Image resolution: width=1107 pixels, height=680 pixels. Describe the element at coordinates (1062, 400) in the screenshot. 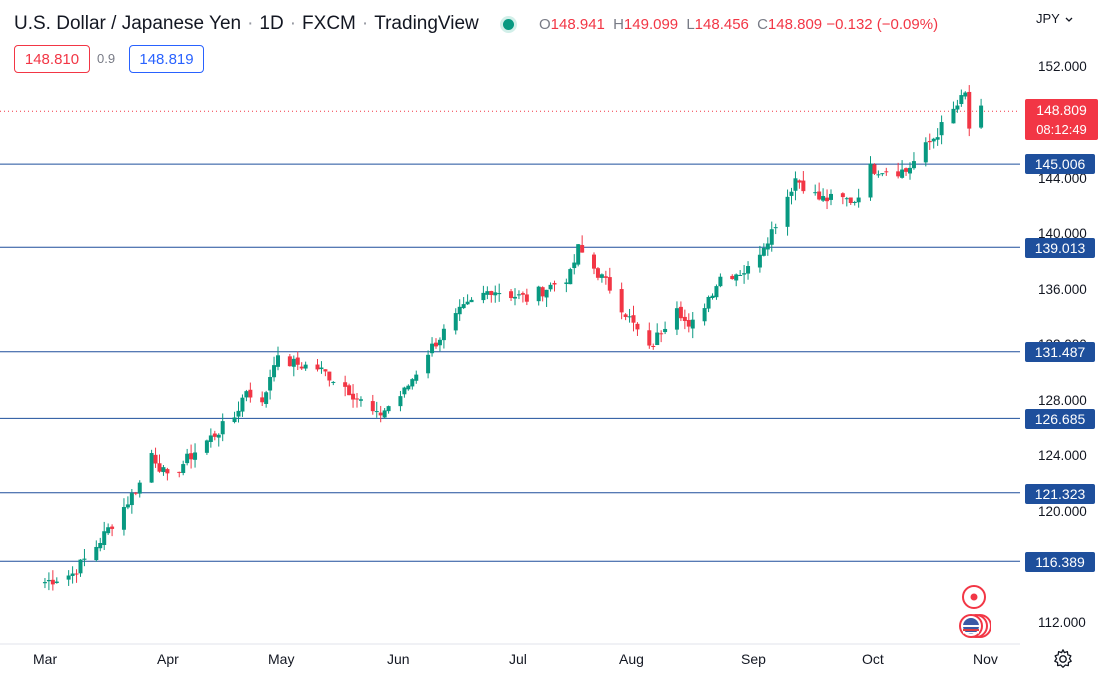

I see `price-tick: 128.000` at that location.